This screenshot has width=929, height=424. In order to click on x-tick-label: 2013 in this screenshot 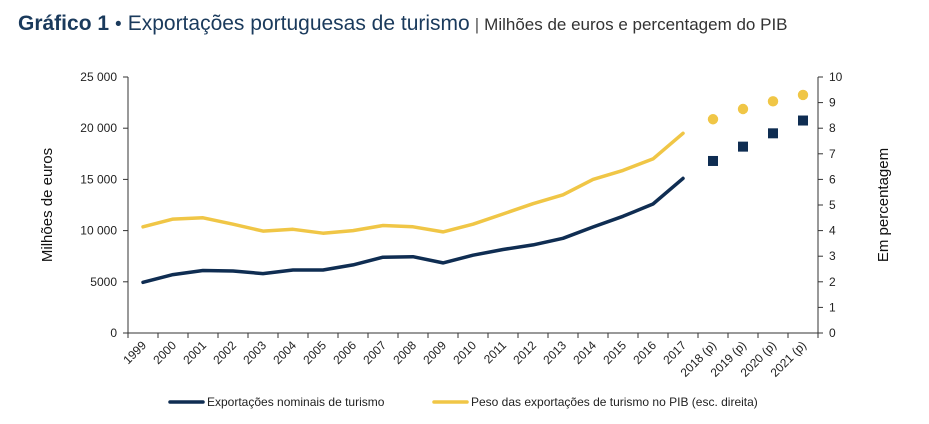, I will do `click(554, 352)`.